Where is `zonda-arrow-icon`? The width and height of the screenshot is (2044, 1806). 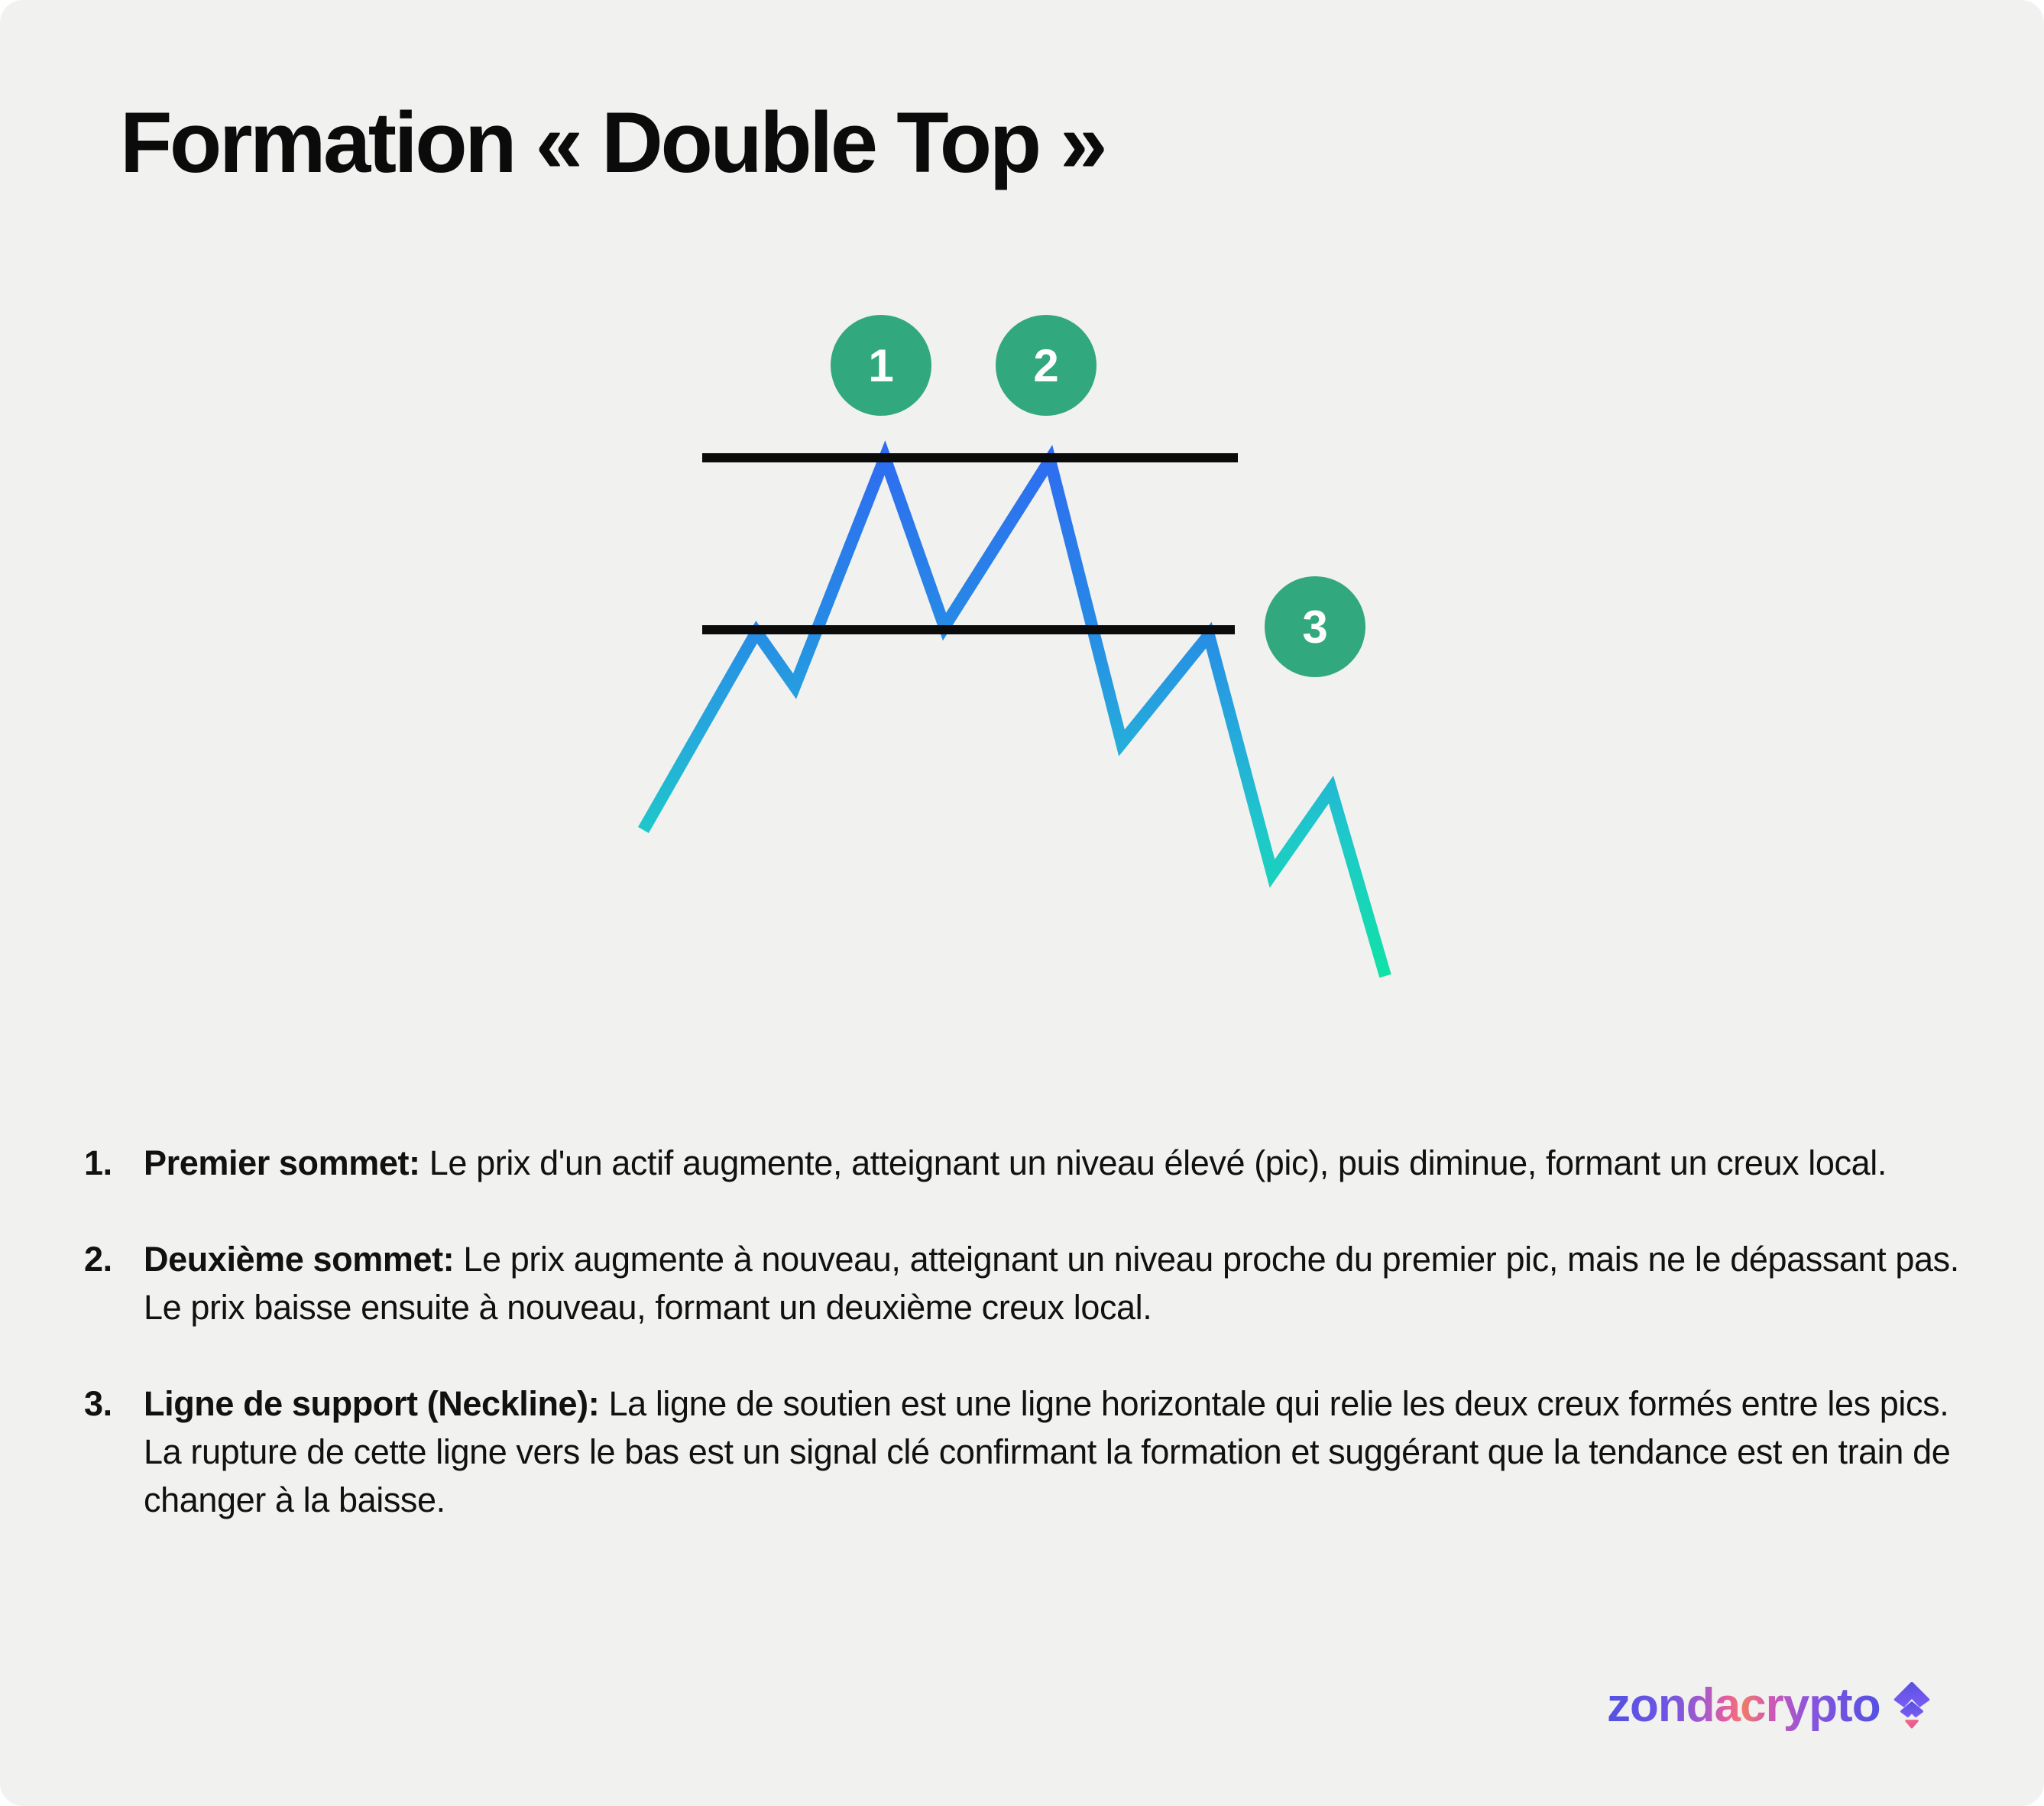
zonda-arrow-icon is located at coordinates (1911, 1705).